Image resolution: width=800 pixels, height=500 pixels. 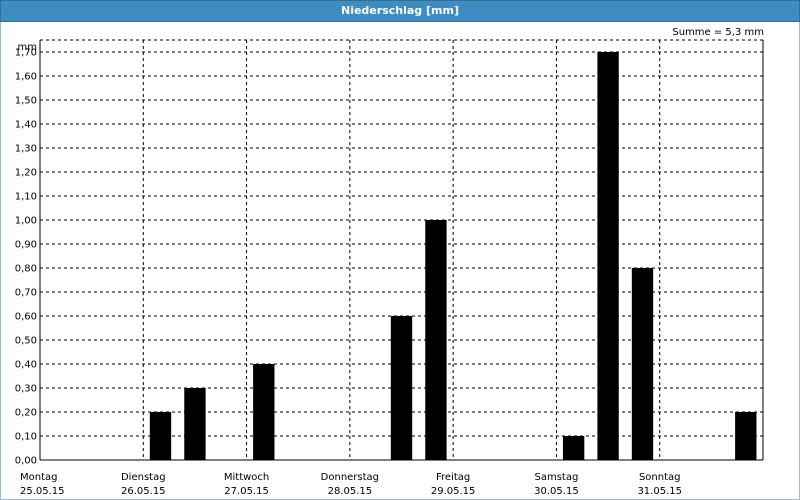 What do you see at coordinates (246, 491) in the screenshot?
I see `x-tick-date: 27.05.15` at bounding box center [246, 491].